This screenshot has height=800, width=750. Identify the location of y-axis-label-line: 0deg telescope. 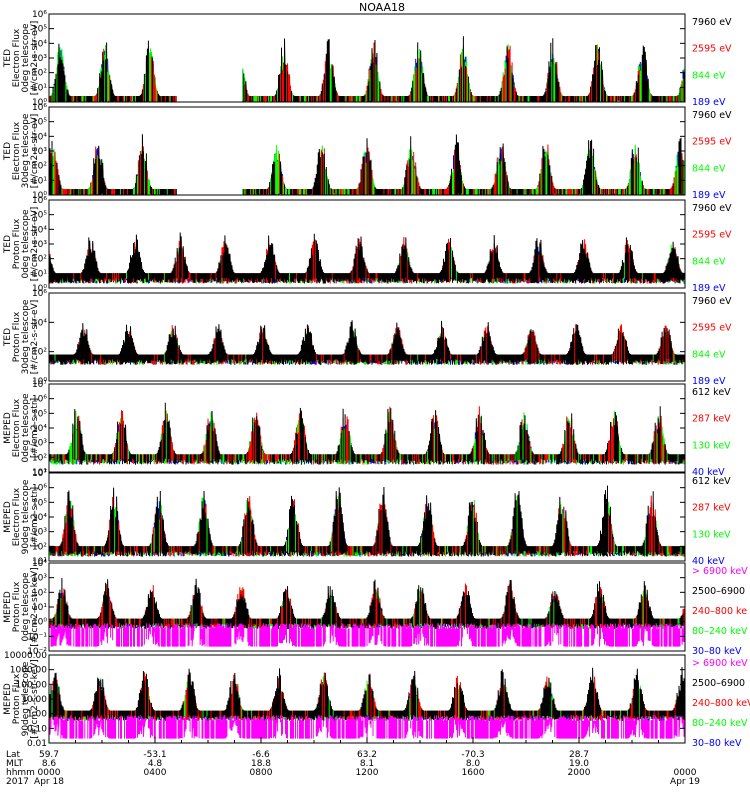
(26, 244).